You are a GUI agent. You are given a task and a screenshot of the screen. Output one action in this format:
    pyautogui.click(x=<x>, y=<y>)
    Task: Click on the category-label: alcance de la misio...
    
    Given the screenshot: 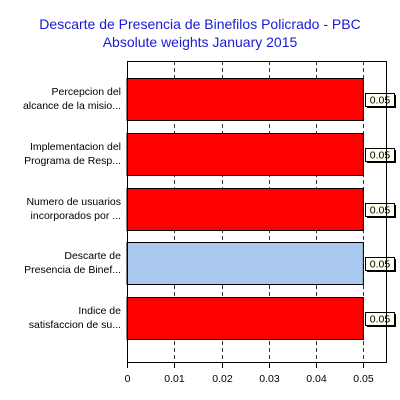 What is the action you would take?
    pyautogui.click(x=72, y=106)
    